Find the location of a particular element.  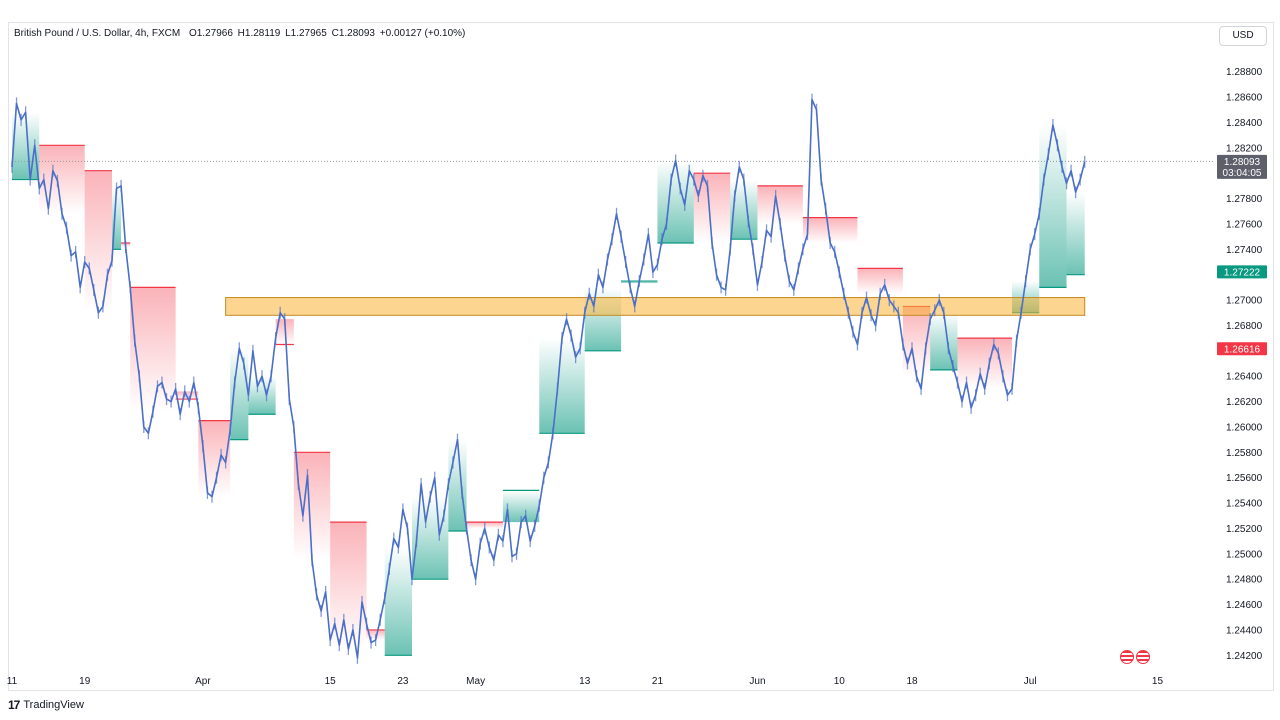

tradingview-icon: 17 is located at coordinates (14, 705).